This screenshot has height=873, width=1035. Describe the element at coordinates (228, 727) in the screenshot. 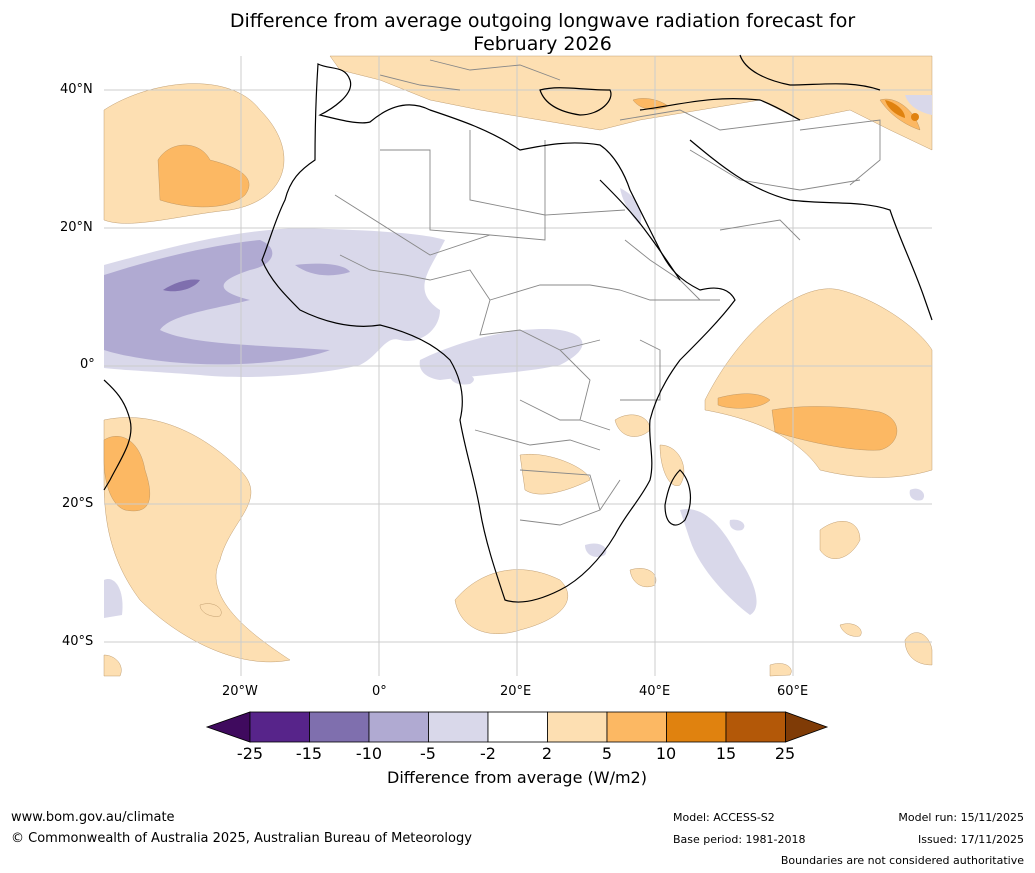

I see `colorbar-extend-min` at that location.